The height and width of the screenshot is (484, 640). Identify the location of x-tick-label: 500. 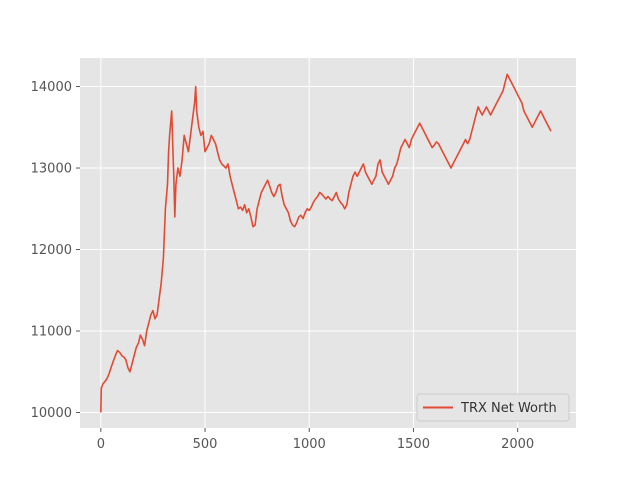
(205, 444).